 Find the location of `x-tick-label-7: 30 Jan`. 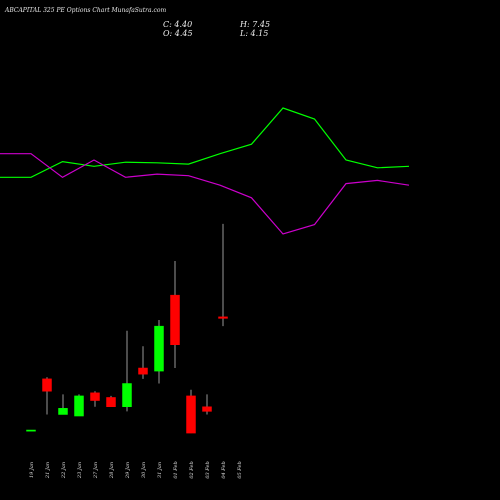

x-tick-label-7: 30 Jan is located at coordinates (144, 470).